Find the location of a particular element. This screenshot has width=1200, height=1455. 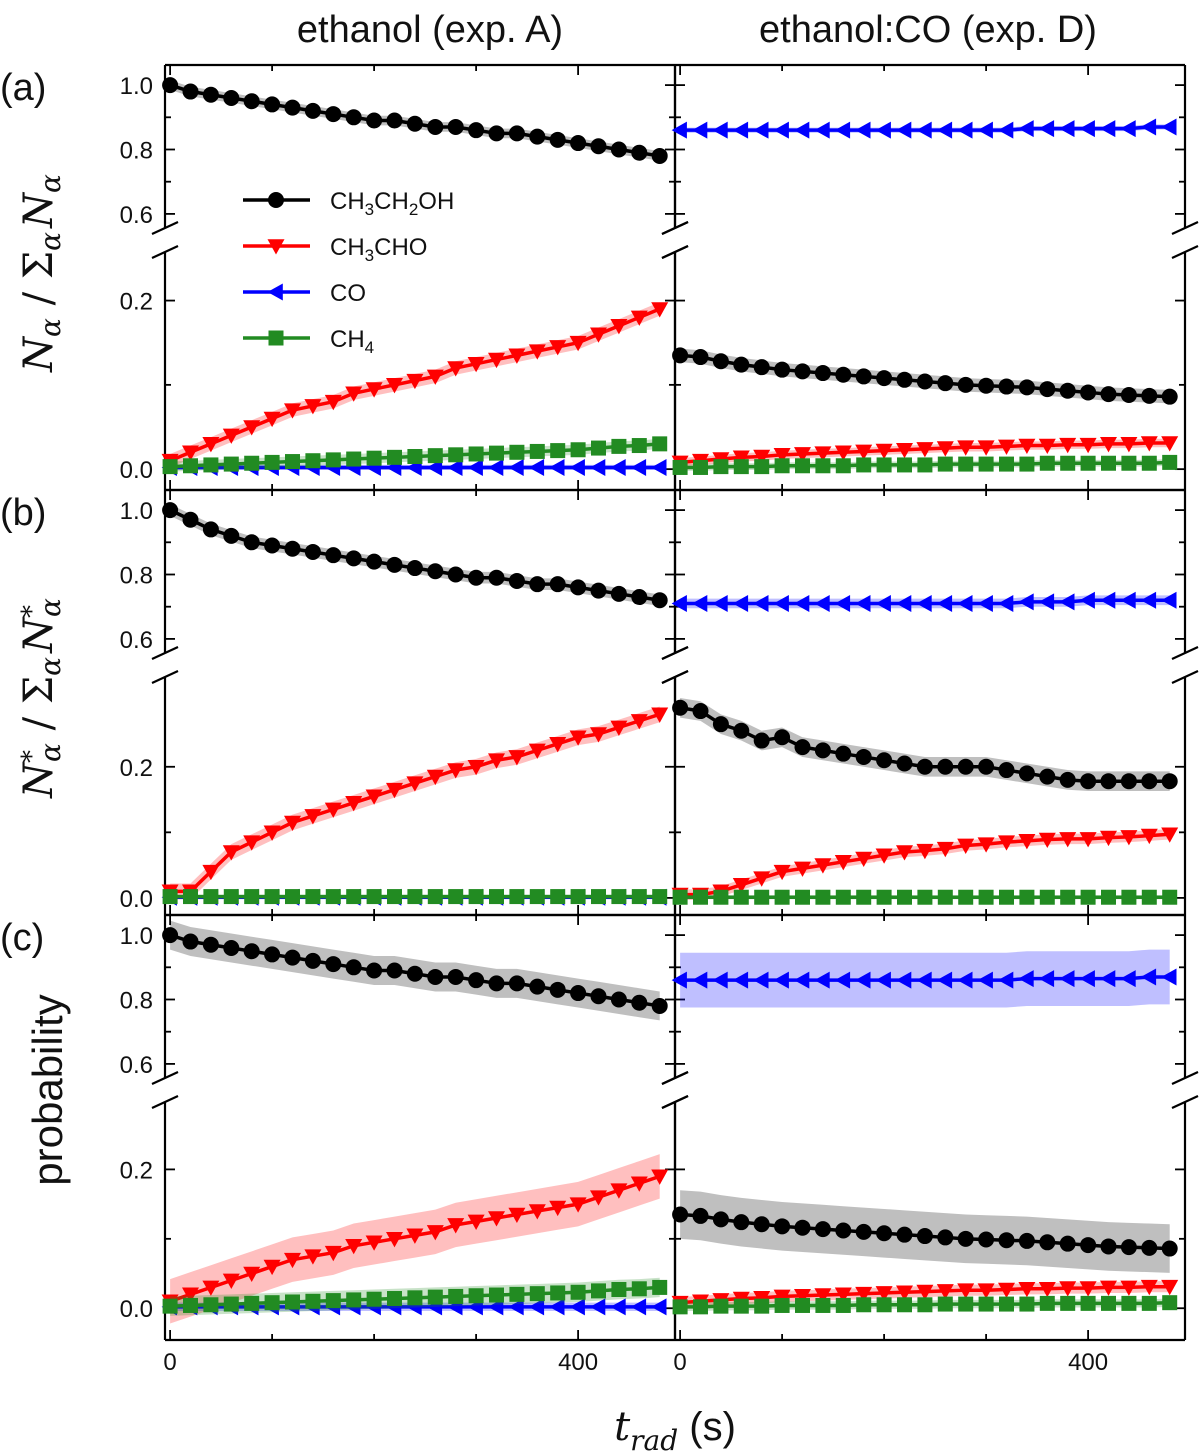

series-CH4 is located at coordinates (415, 455).